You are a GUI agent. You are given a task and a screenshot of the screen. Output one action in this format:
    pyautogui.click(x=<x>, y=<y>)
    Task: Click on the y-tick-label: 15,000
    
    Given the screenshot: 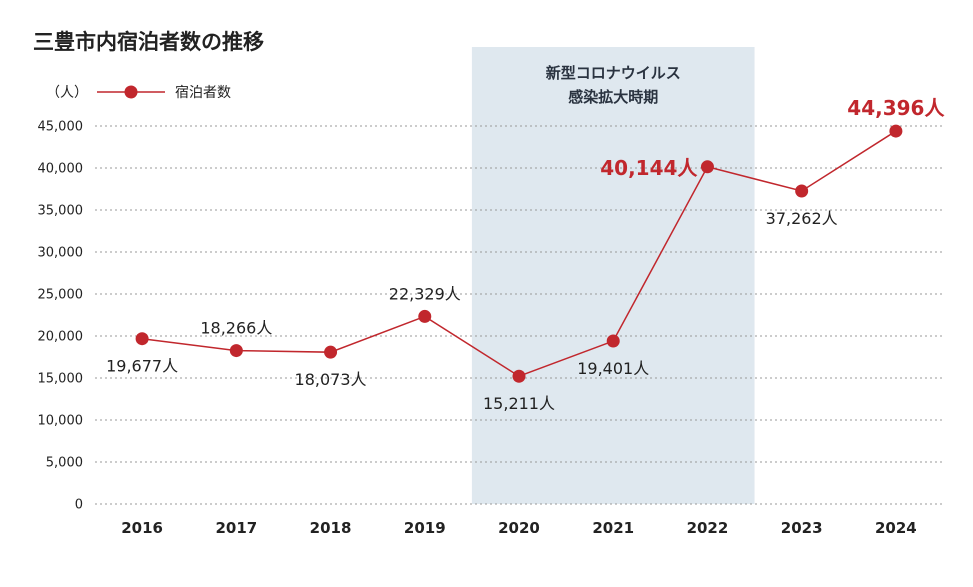 What is the action you would take?
    pyautogui.click(x=61, y=379)
    